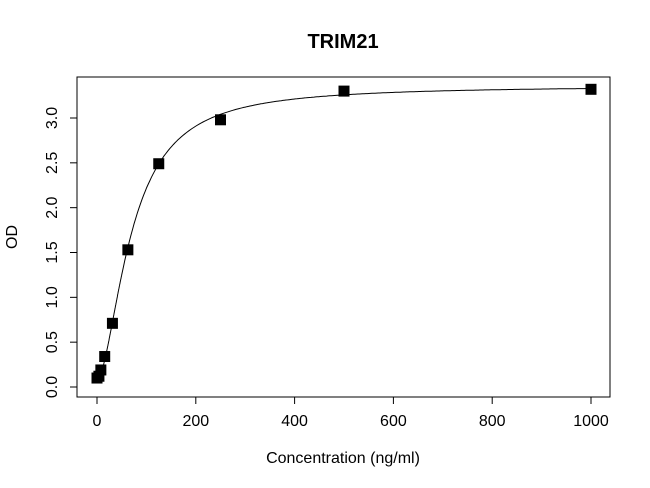 This screenshot has width=650, height=488. Describe the element at coordinates (52, 163) in the screenshot. I see `y-tick-label: 2.5` at that location.